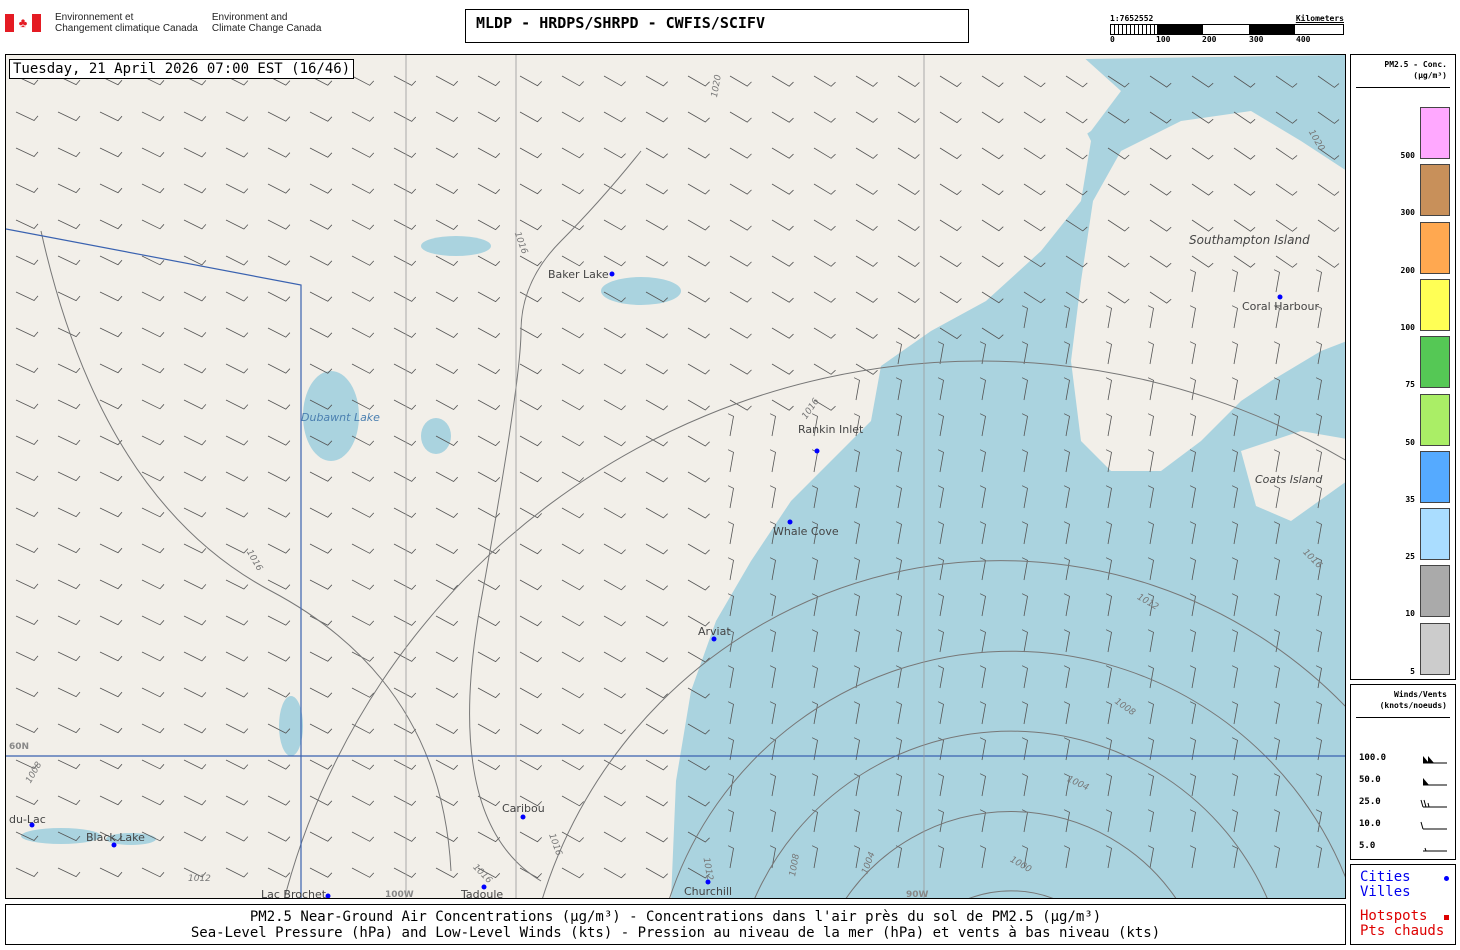 This screenshot has width=1460, height=950. What do you see at coordinates (1435, 304) in the screenshot?
I see `legend-swatch` at bounding box center [1435, 304].